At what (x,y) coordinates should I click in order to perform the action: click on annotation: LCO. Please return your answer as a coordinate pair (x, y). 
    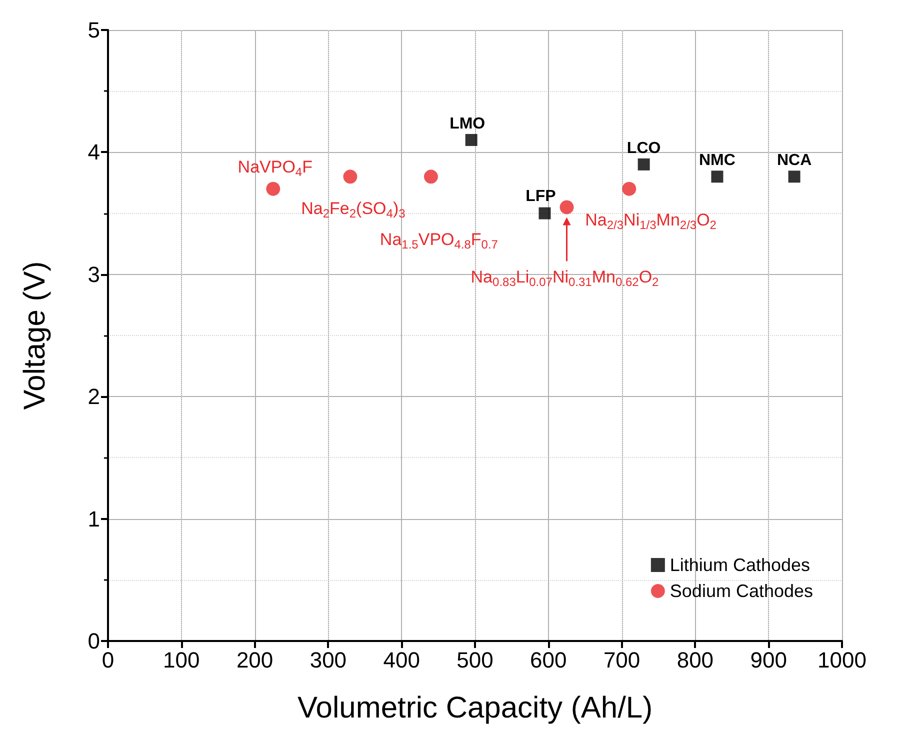
    Looking at the image, I should click on (643, 148).